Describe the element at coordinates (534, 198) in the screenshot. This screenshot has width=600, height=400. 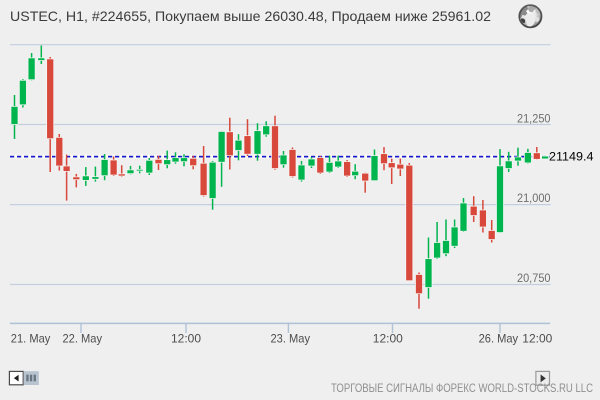
I see `svg-text: 21,000` at that location.